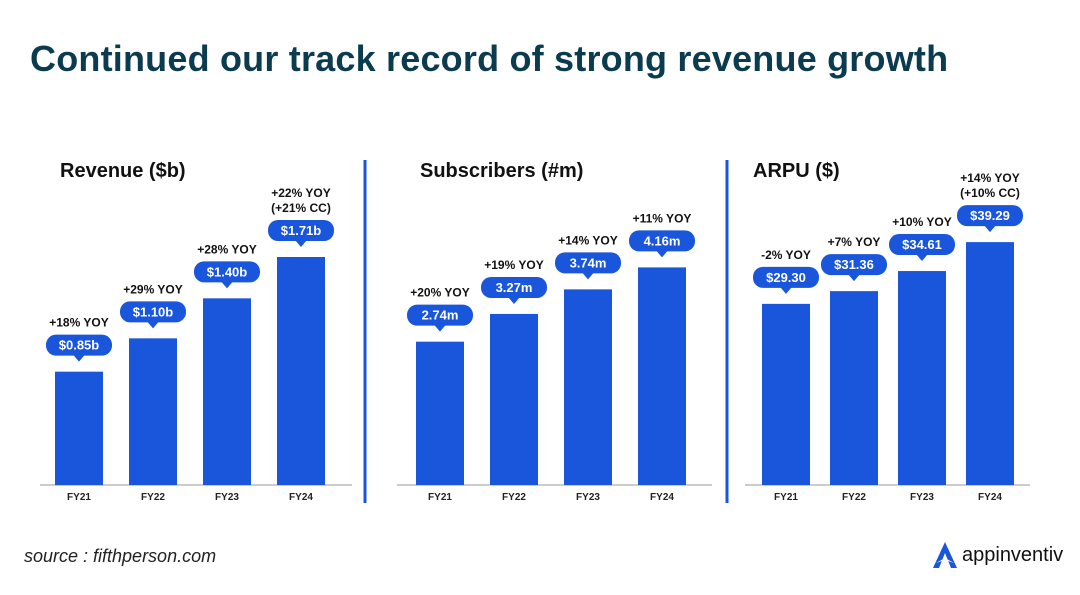 This screenshot has width=1080, height=595. Describe the element at coordinates (300, 193) in the screenshot. I see `yoy-annotation: +22% YOY` at that location.